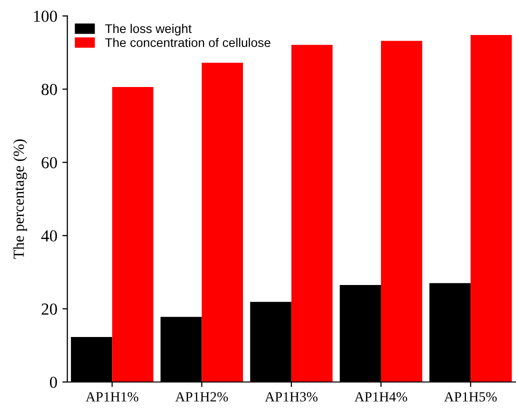 This screenshot has width=518, height=409. What do you see at coordinates (49, 309) in the screenshot?
I see `y-tick-label: 20` at bounding box center [49, 309].